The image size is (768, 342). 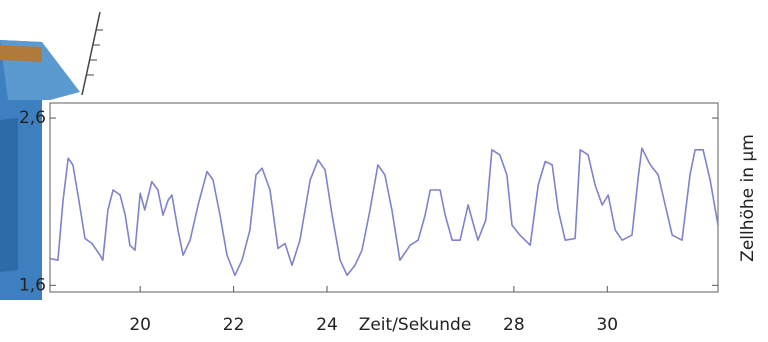 What do you see at coordinates (32, 118) in the screenshot?
I see `y-tick-label: 2,6` at bounding box center [32, 118].